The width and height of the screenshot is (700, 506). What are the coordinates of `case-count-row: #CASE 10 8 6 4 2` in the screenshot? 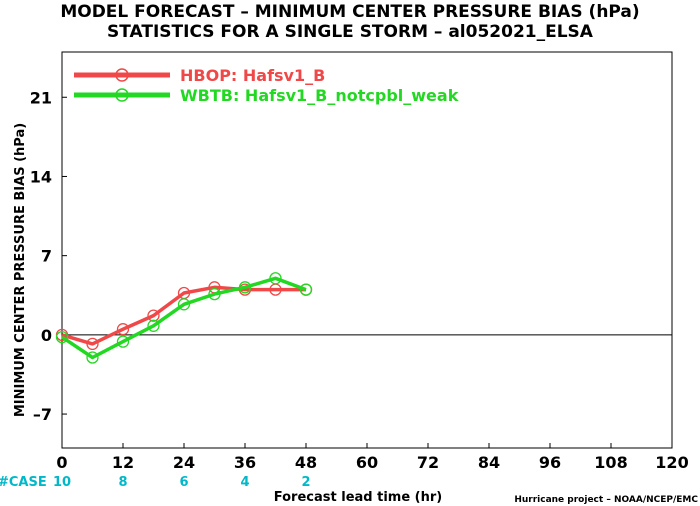 It's located at (155, 482).